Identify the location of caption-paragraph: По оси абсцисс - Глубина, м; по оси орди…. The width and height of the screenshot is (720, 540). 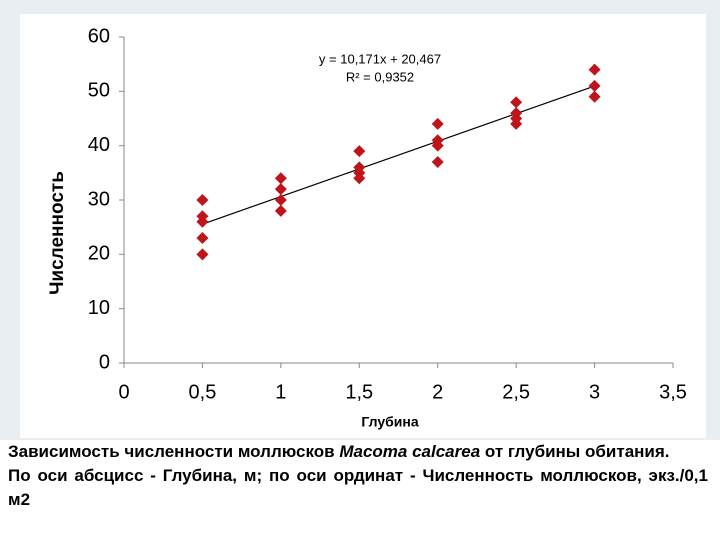
(358, 487).